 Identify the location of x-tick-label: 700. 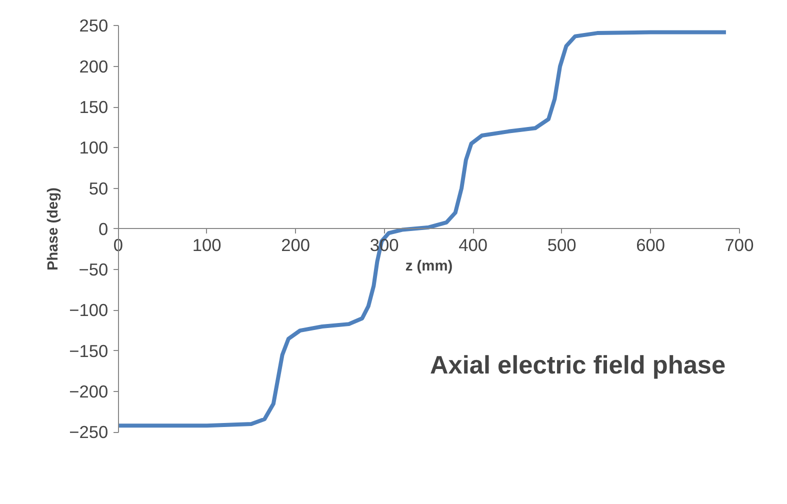
(739, 244).